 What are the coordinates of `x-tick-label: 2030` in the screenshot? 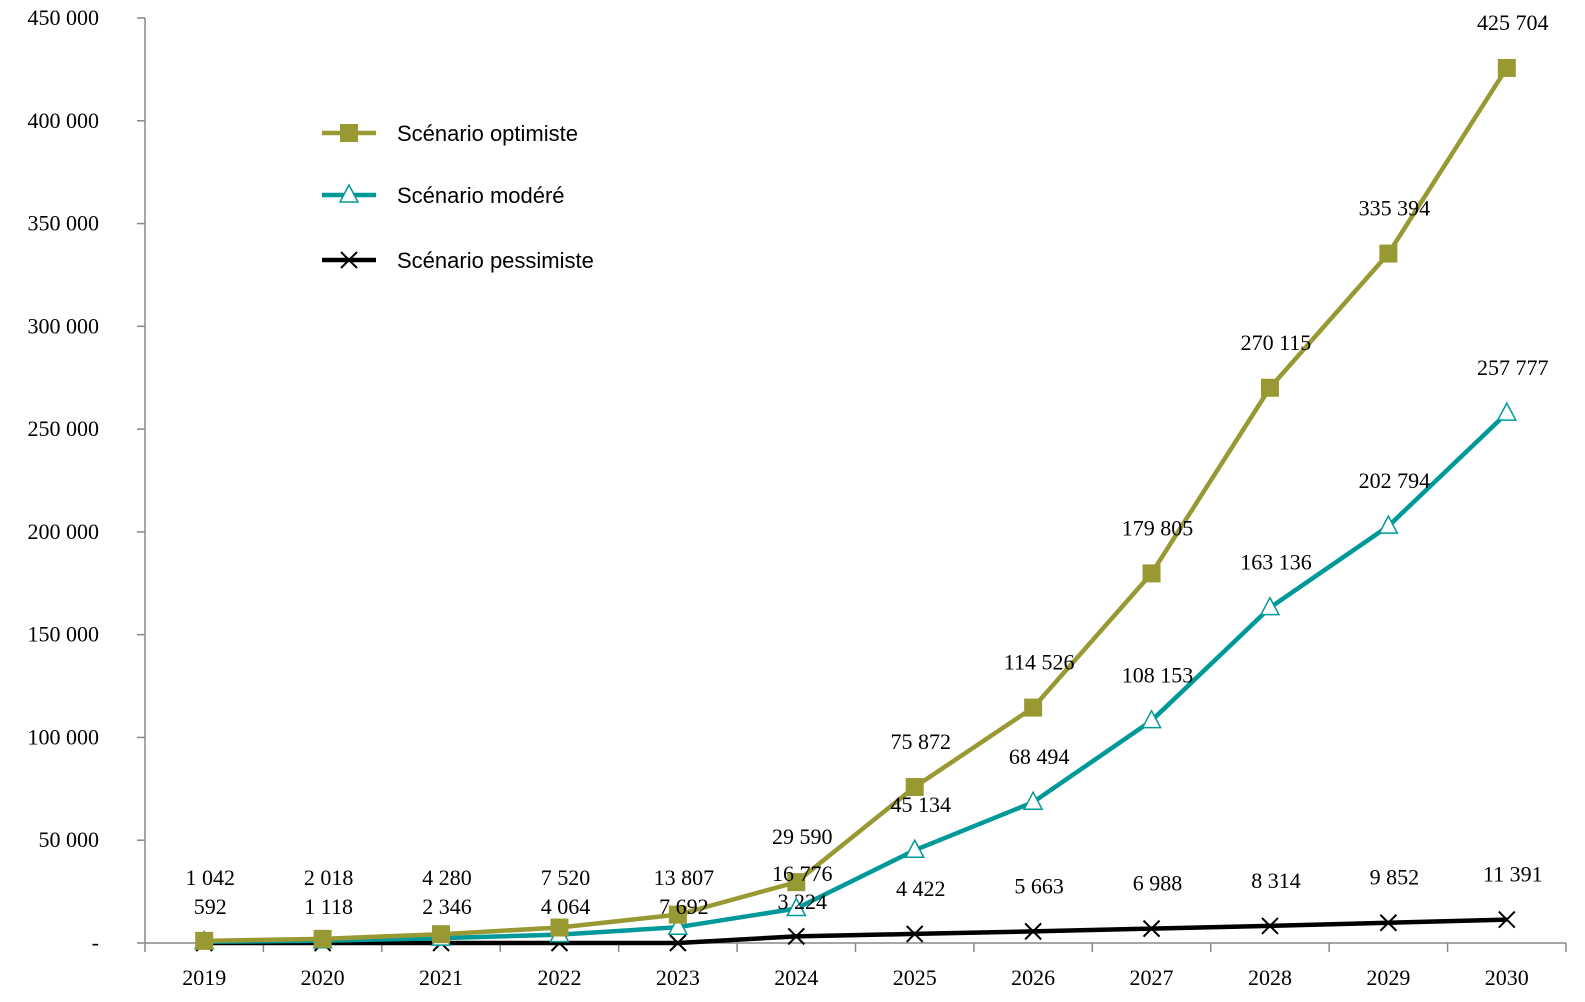 It's located at (1507, 977).